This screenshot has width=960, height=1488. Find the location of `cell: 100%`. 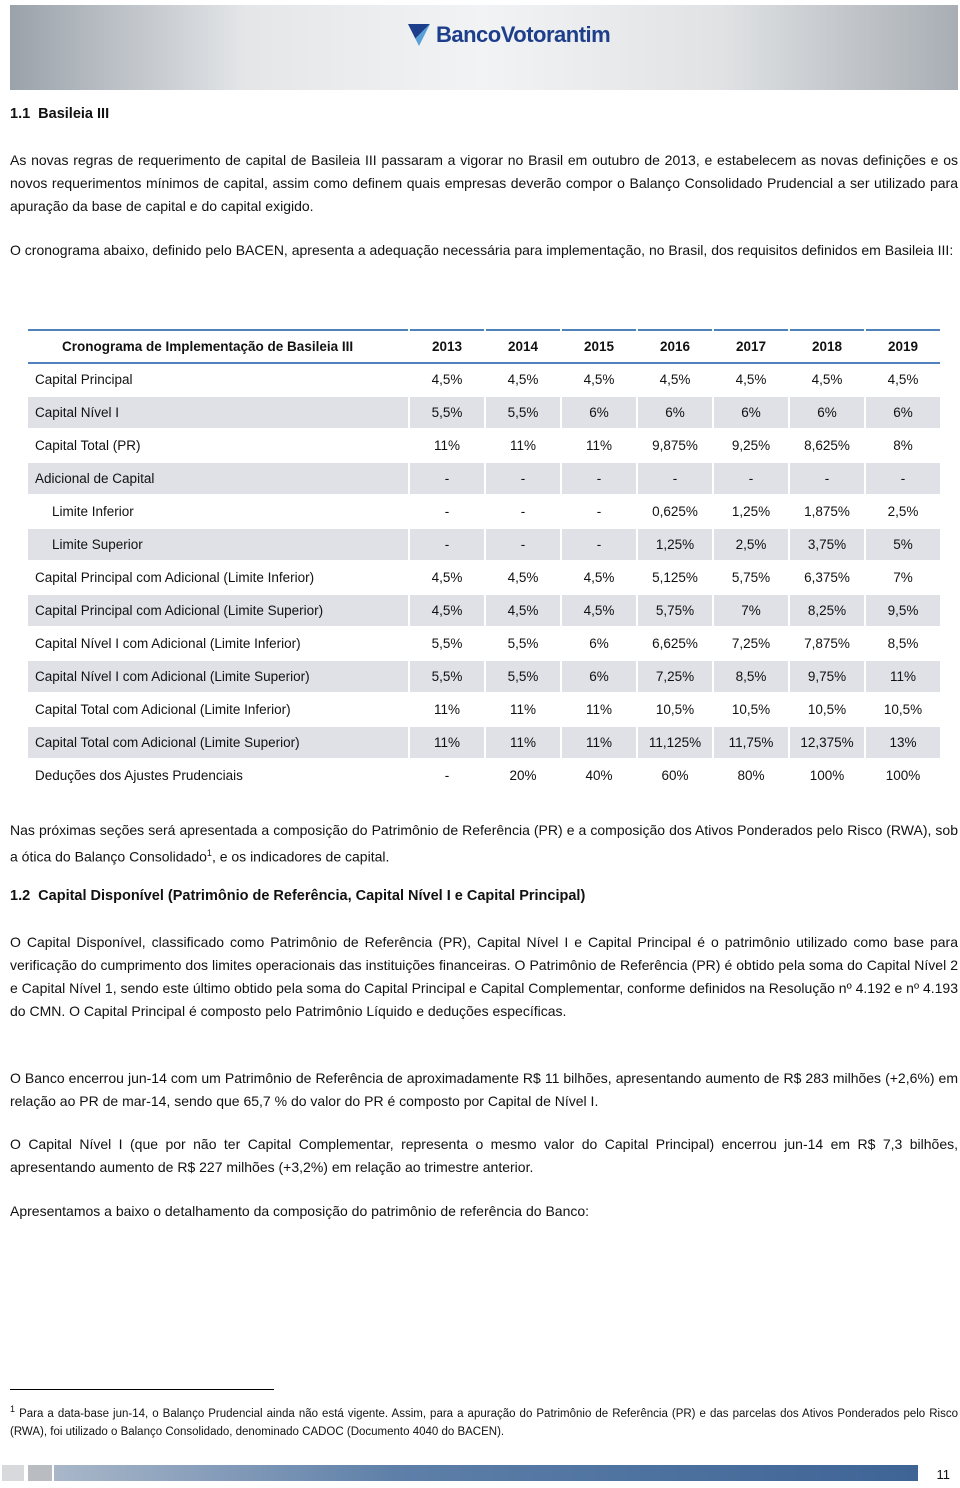

cell: 100% is located at coordinates (826, 776).